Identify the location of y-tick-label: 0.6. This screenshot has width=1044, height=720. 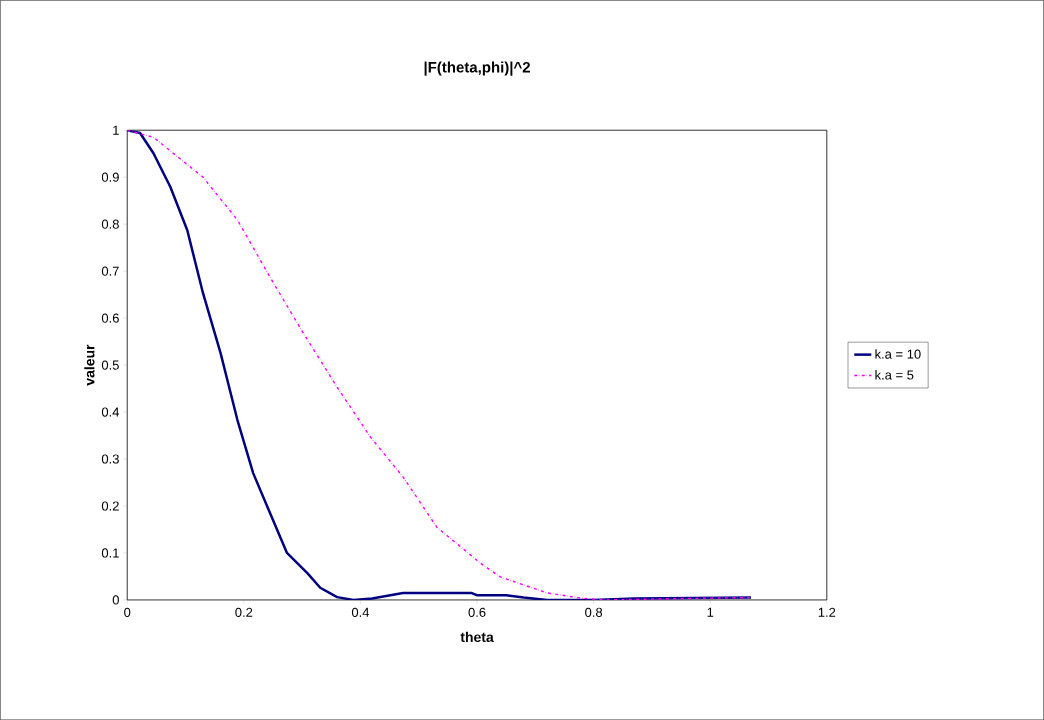
(110, 318).